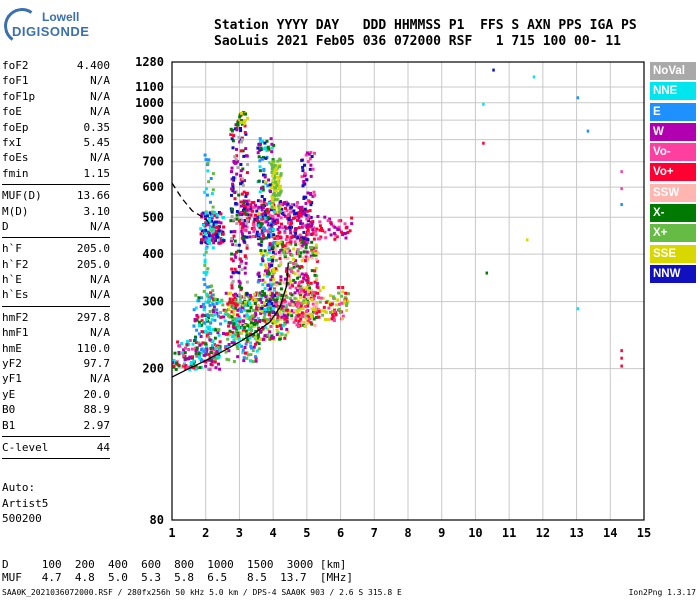  Describe the element at coordinates (149, 103) in the screenshot. I see `y-tick-label: 1000` at that location.